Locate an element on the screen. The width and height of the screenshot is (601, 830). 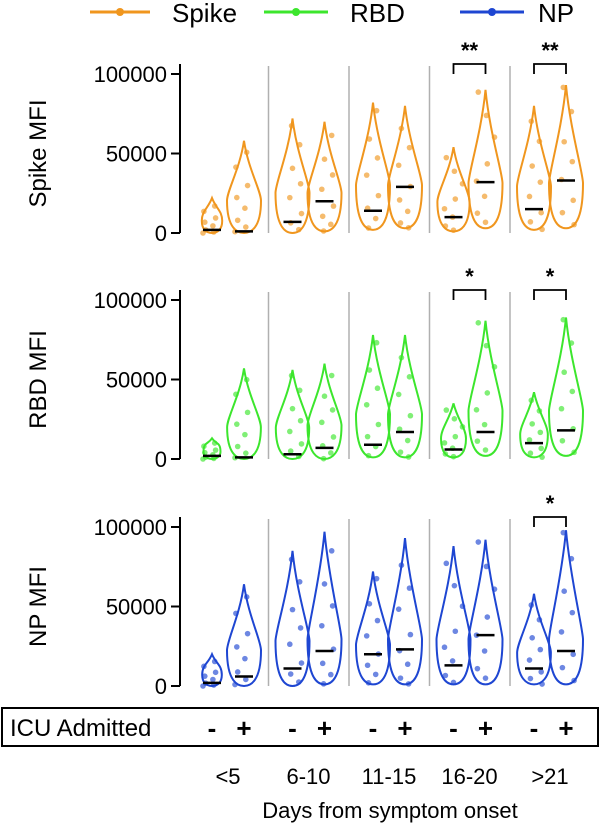
icu-label: ICU Admitted is located at coordinates (80, 728).